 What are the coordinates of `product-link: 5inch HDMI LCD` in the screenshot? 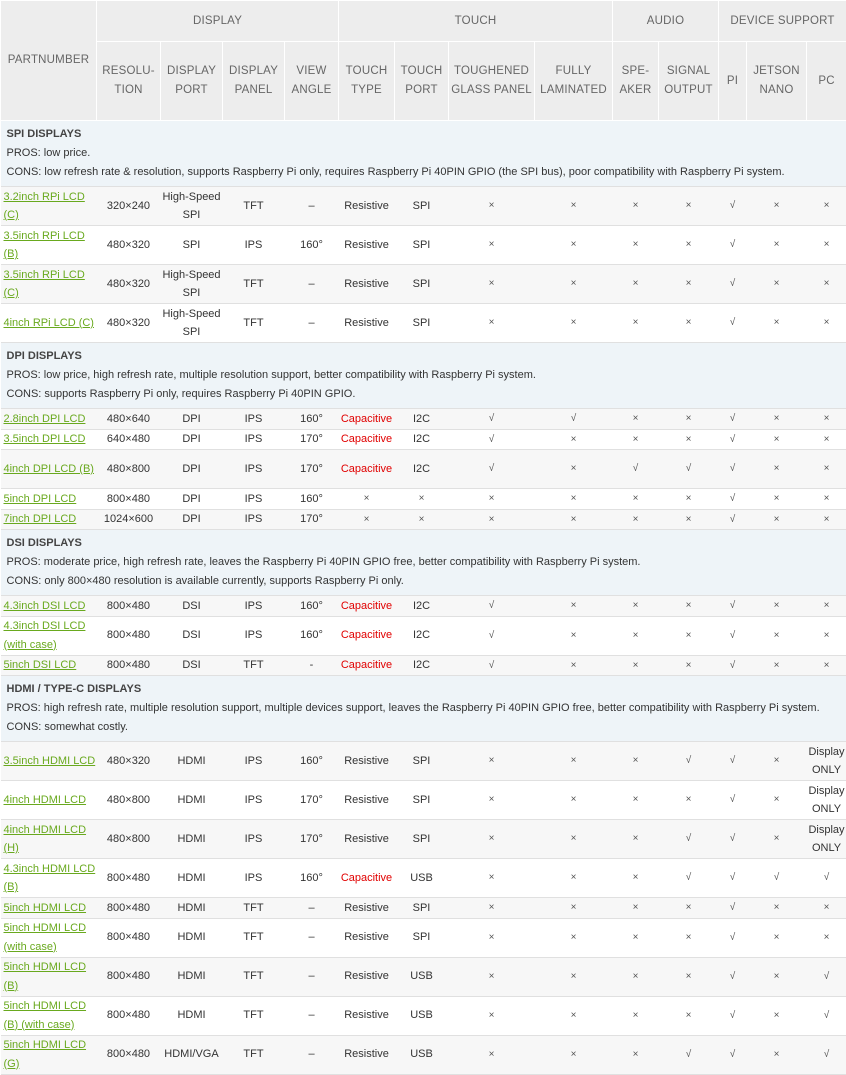 It's located at (45, 908).